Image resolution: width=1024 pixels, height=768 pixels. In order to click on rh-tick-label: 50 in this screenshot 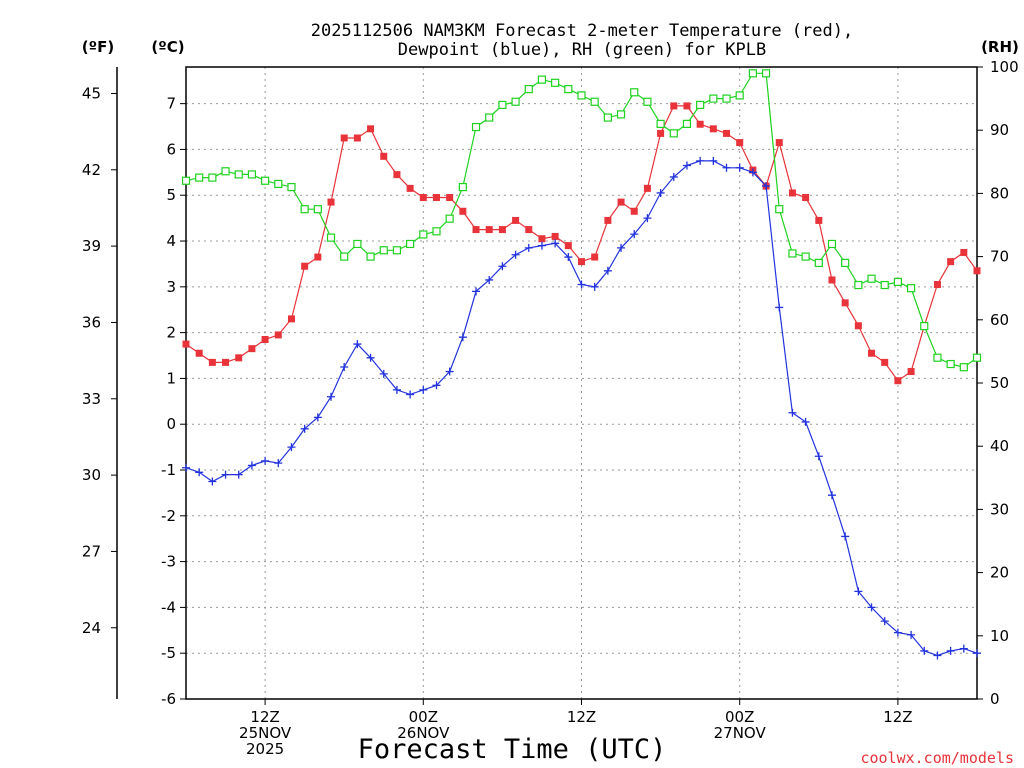, I will do `click(999, 383)`.